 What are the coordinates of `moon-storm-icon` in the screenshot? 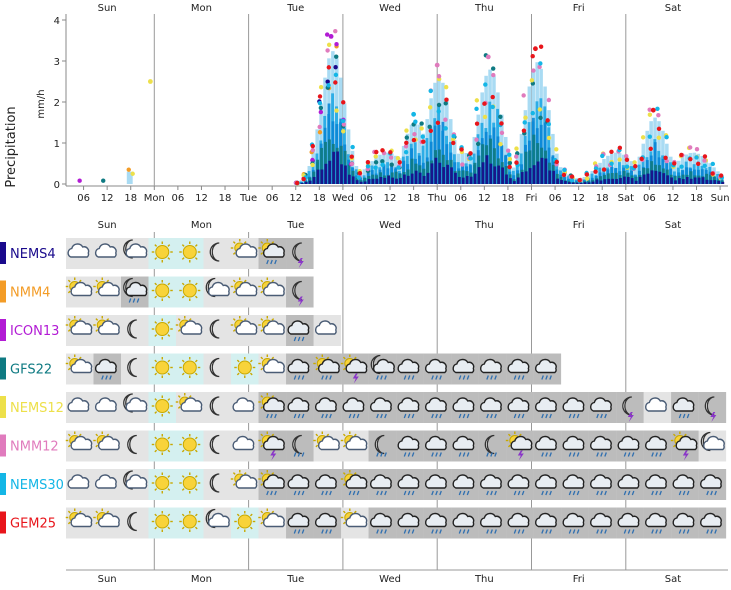 It's located at (710, 409).